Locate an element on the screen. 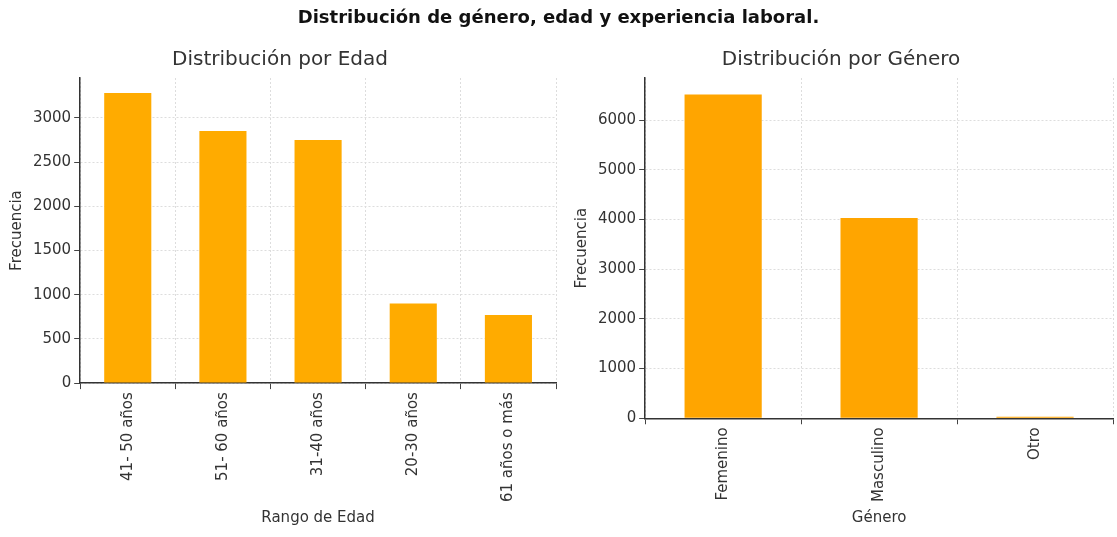 The height and width of the screenshot is (537, 1117). x-tick-label: 41- 50 años is located at coordinates (126, 436).